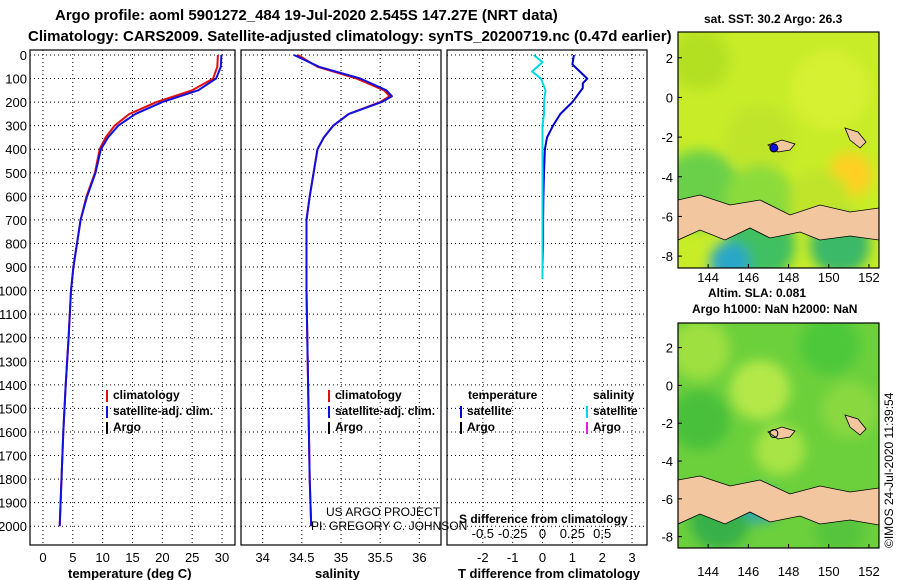 The image size is (900, 580). Describe the element at coordinates (13, 503) in the screenshot. I see `y-tick-label: 1900` at that location.